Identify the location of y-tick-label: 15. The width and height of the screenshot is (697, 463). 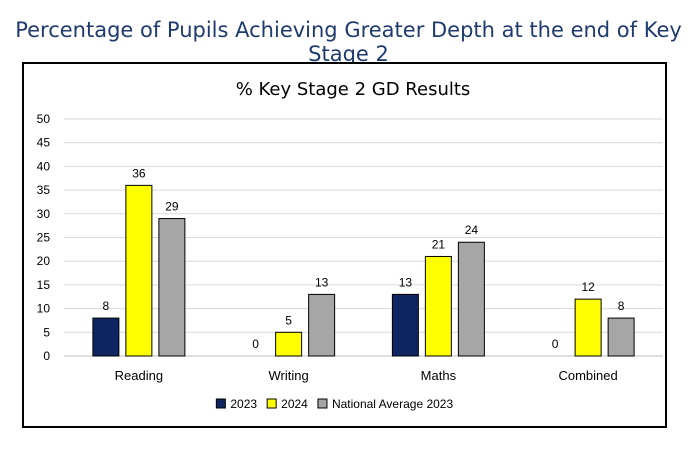
(44, 285).